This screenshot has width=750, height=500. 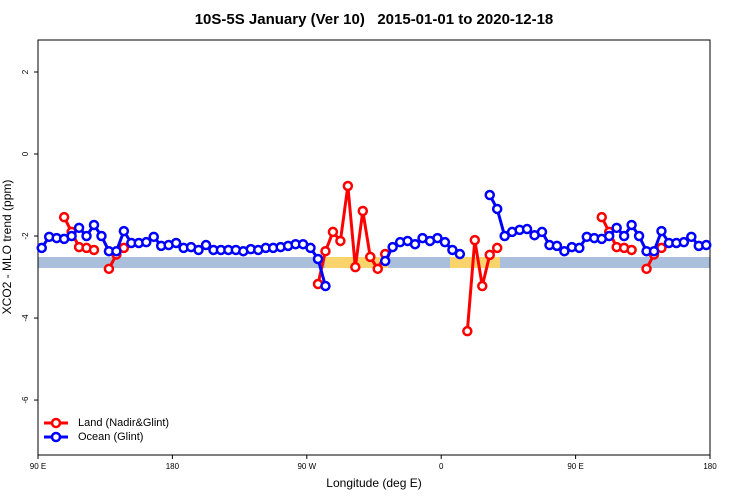 What do you see at coordinates (123, 423) in the screenshot?
I see `legend-label: Land (Nadir&Glint)` at bounding box center [123, 423].